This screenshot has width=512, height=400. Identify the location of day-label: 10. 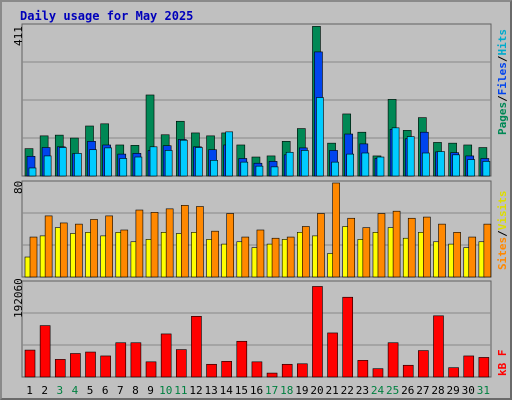
(165, 390).